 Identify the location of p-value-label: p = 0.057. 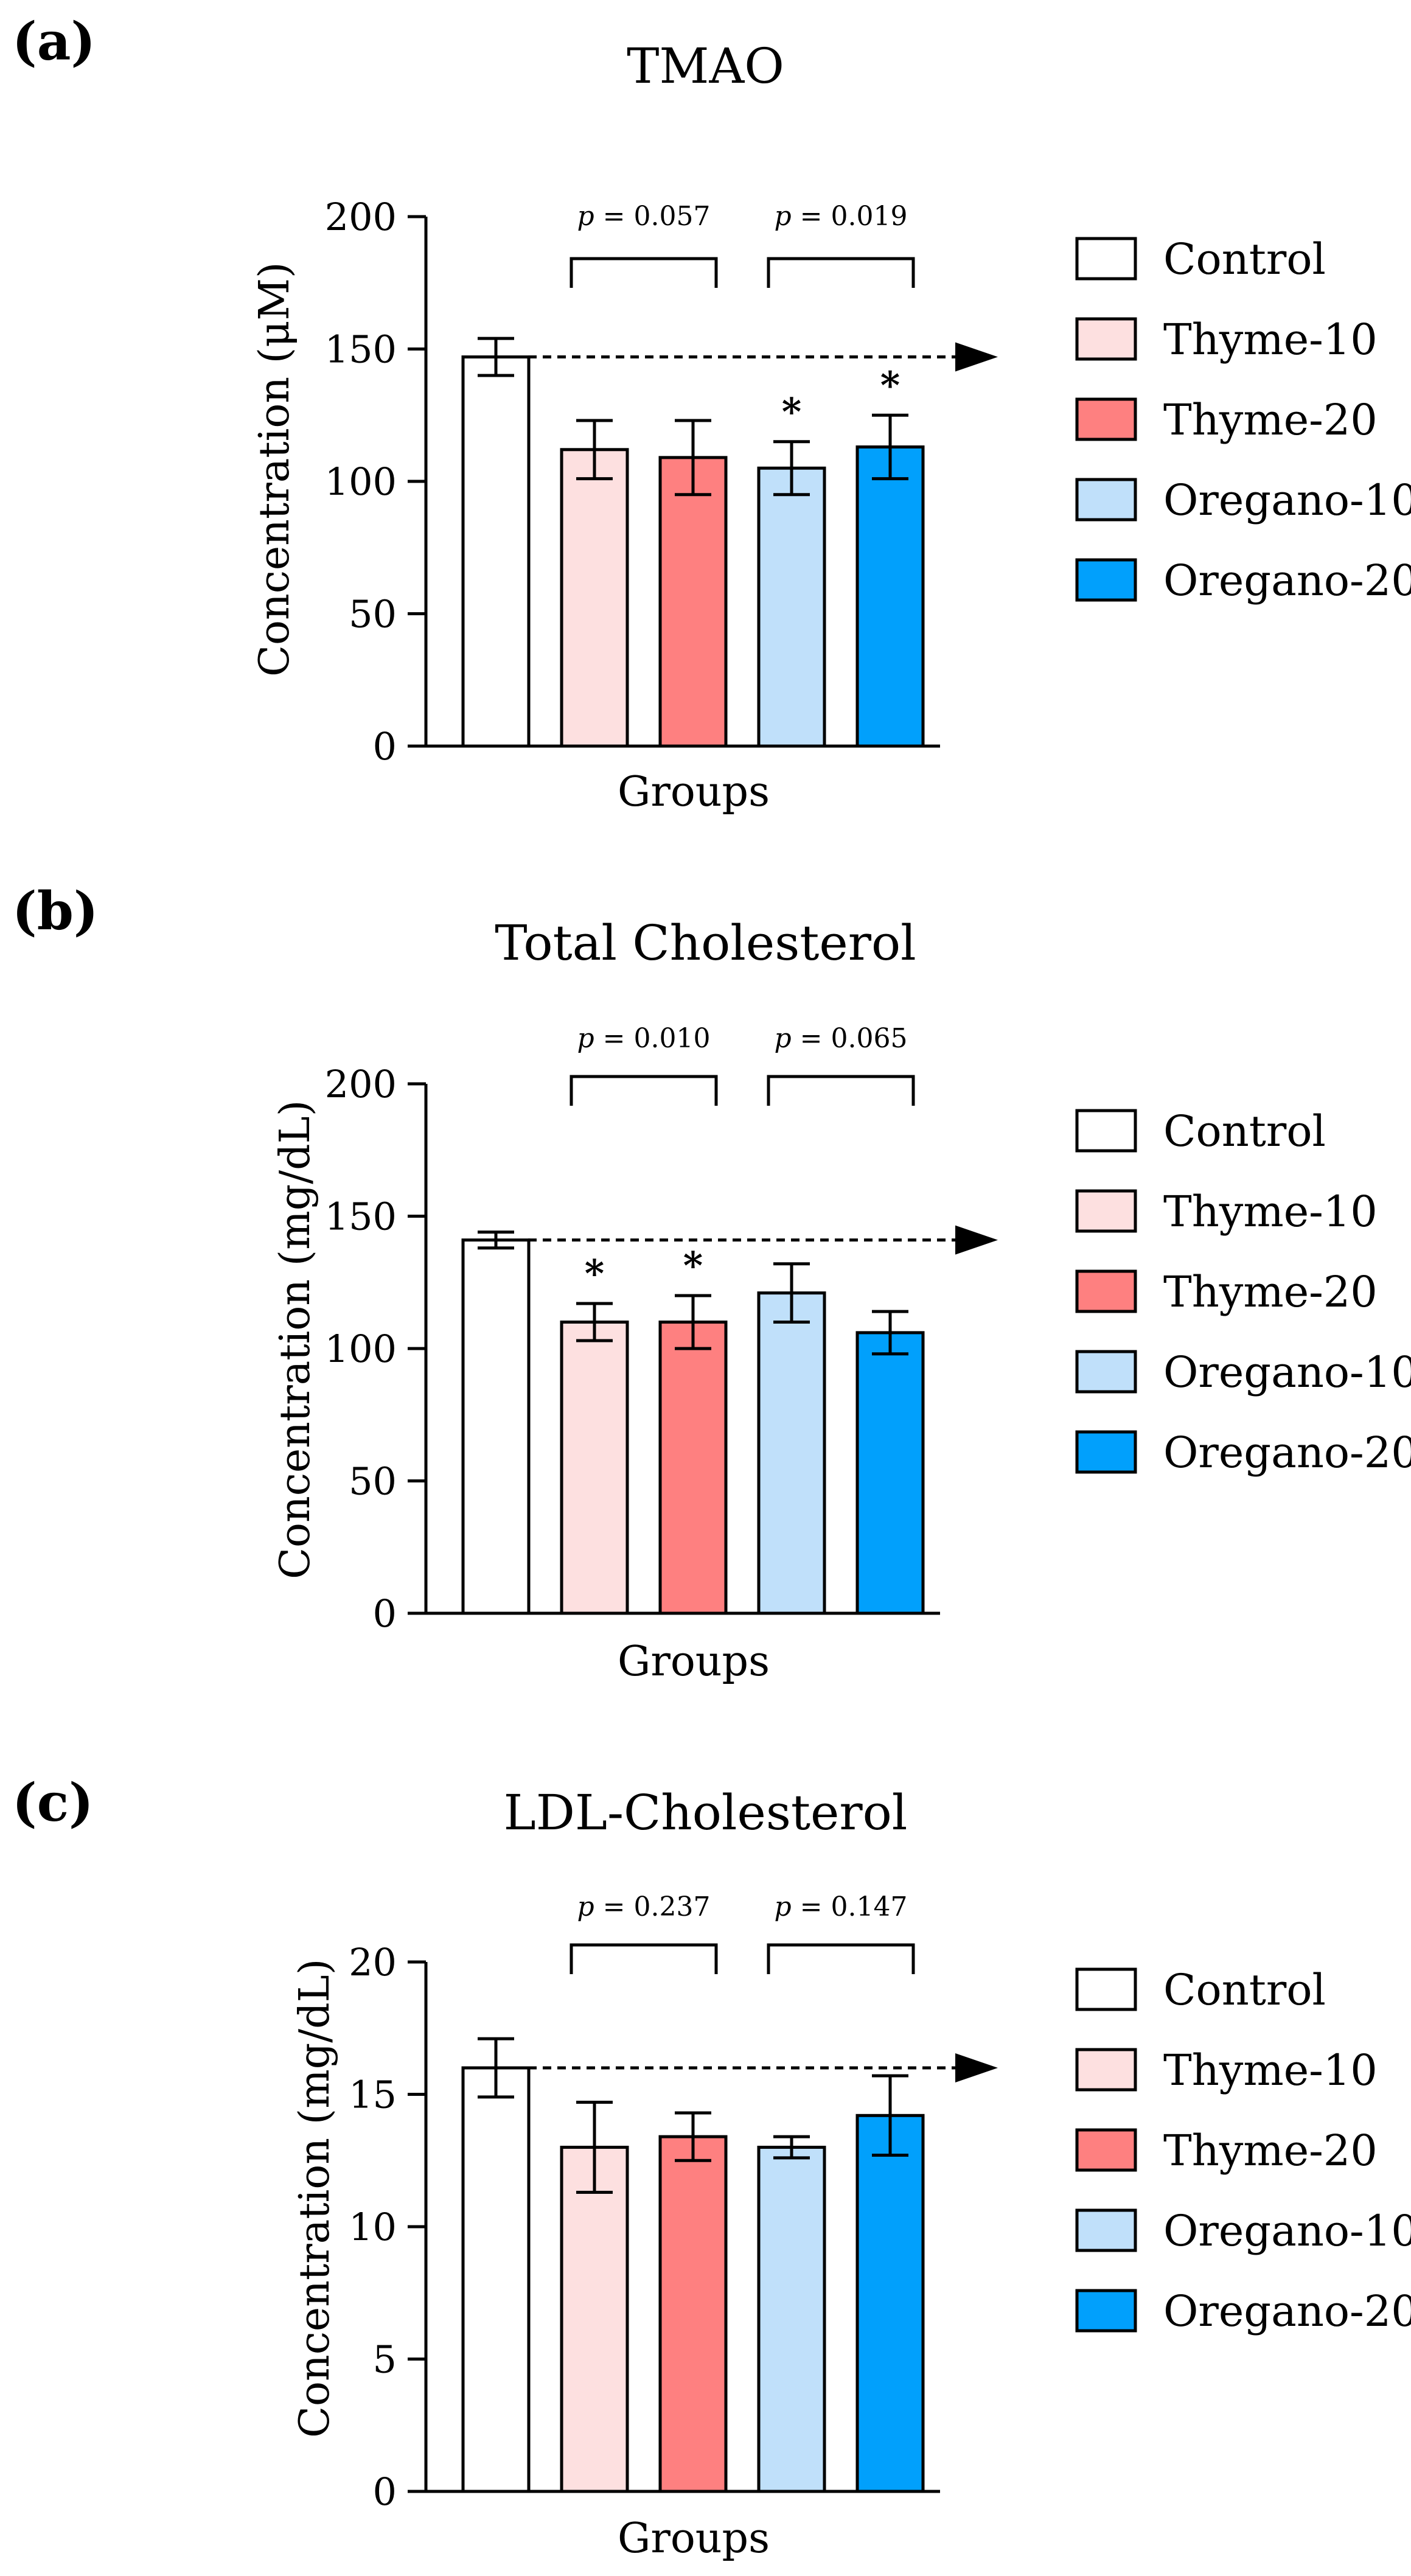
(644, 216).